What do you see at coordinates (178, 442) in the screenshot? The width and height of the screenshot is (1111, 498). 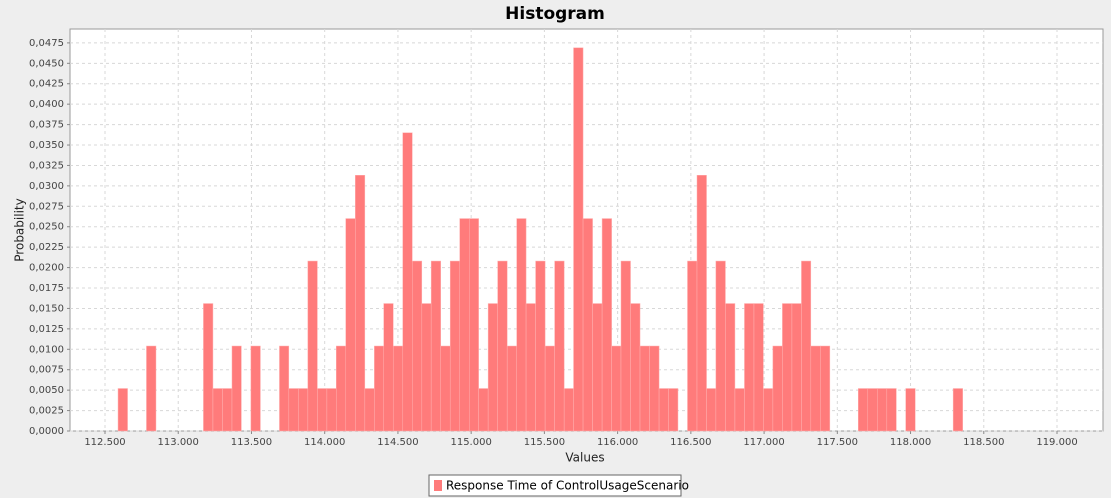 I see `x-tick-label: 113.000` at bounding box center [178, 442].